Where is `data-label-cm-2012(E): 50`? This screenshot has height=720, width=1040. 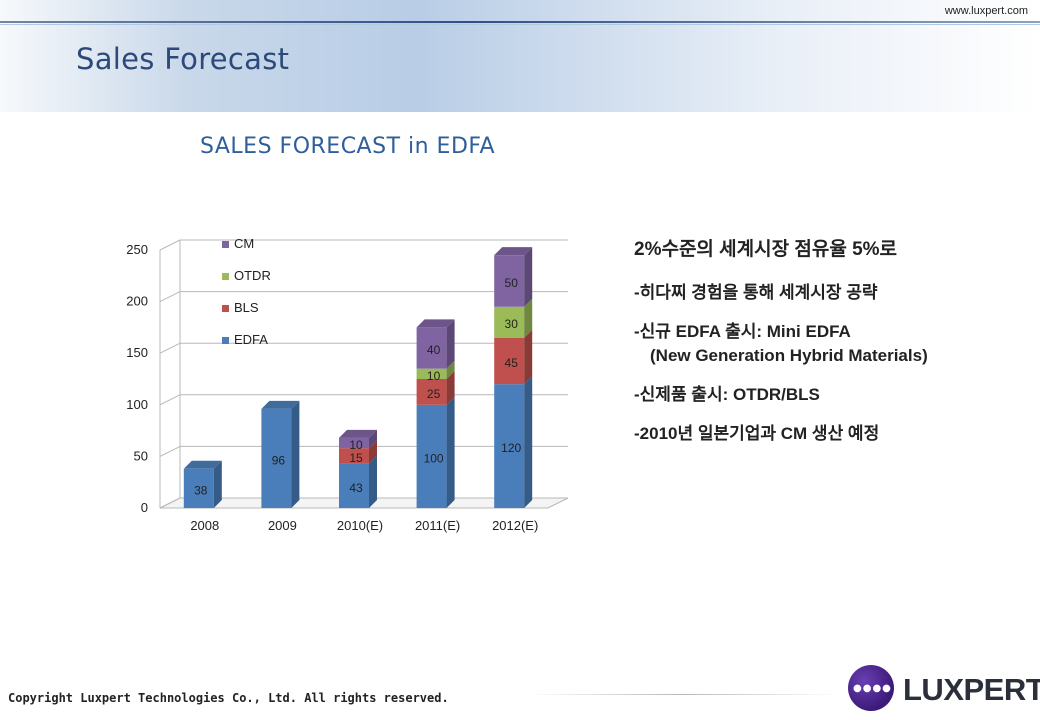 data-label-cm-2012(E): 50 is located at coordinates (512, 283).